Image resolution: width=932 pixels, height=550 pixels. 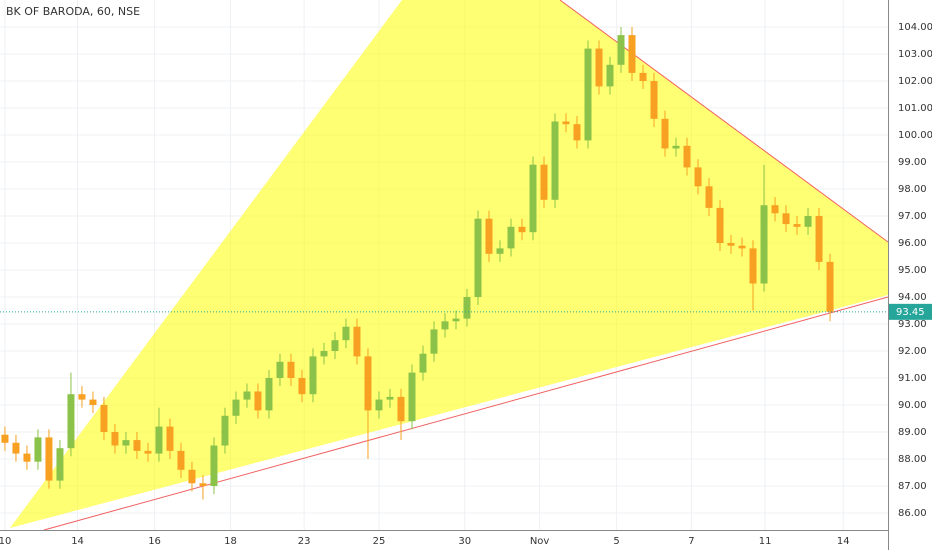 I want to click on y-tick-label: 88.00, so click(x=912, y=459).